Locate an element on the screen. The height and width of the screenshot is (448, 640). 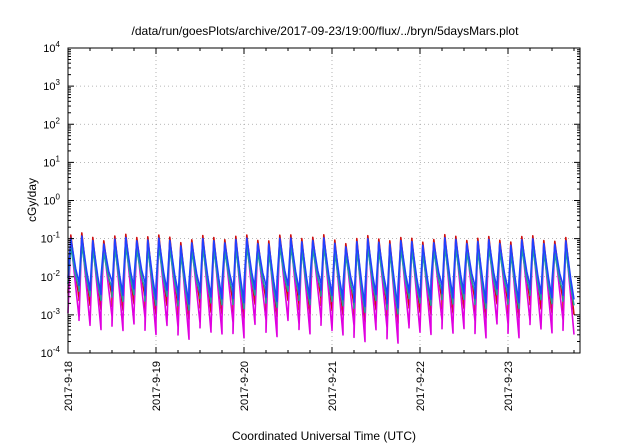
y-tick-label: 10⁻² is located at coordinates (51, 276).